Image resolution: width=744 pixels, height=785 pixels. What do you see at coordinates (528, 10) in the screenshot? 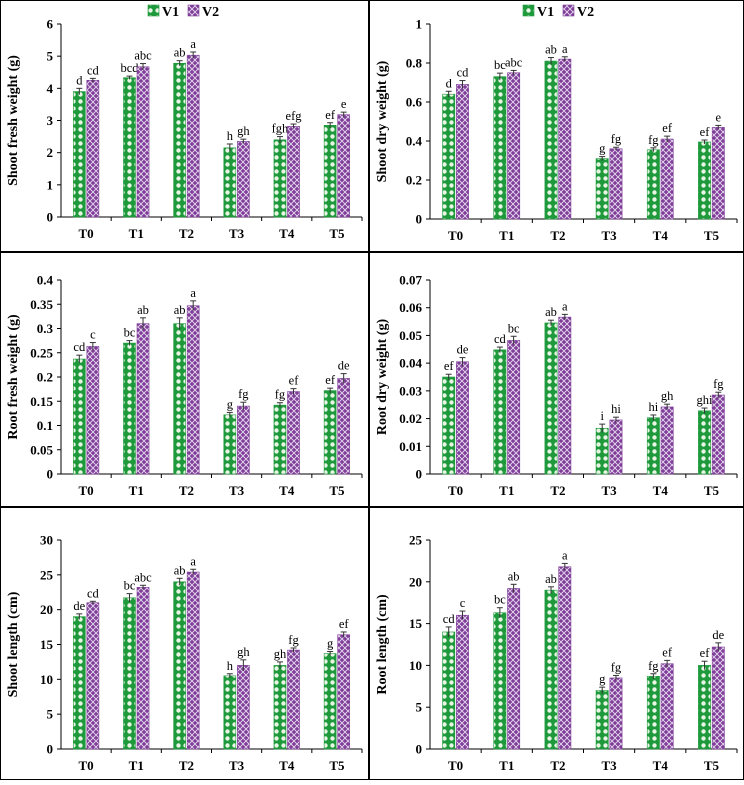
I see `legend-swatch-v1` at bounding box center [528, 10].